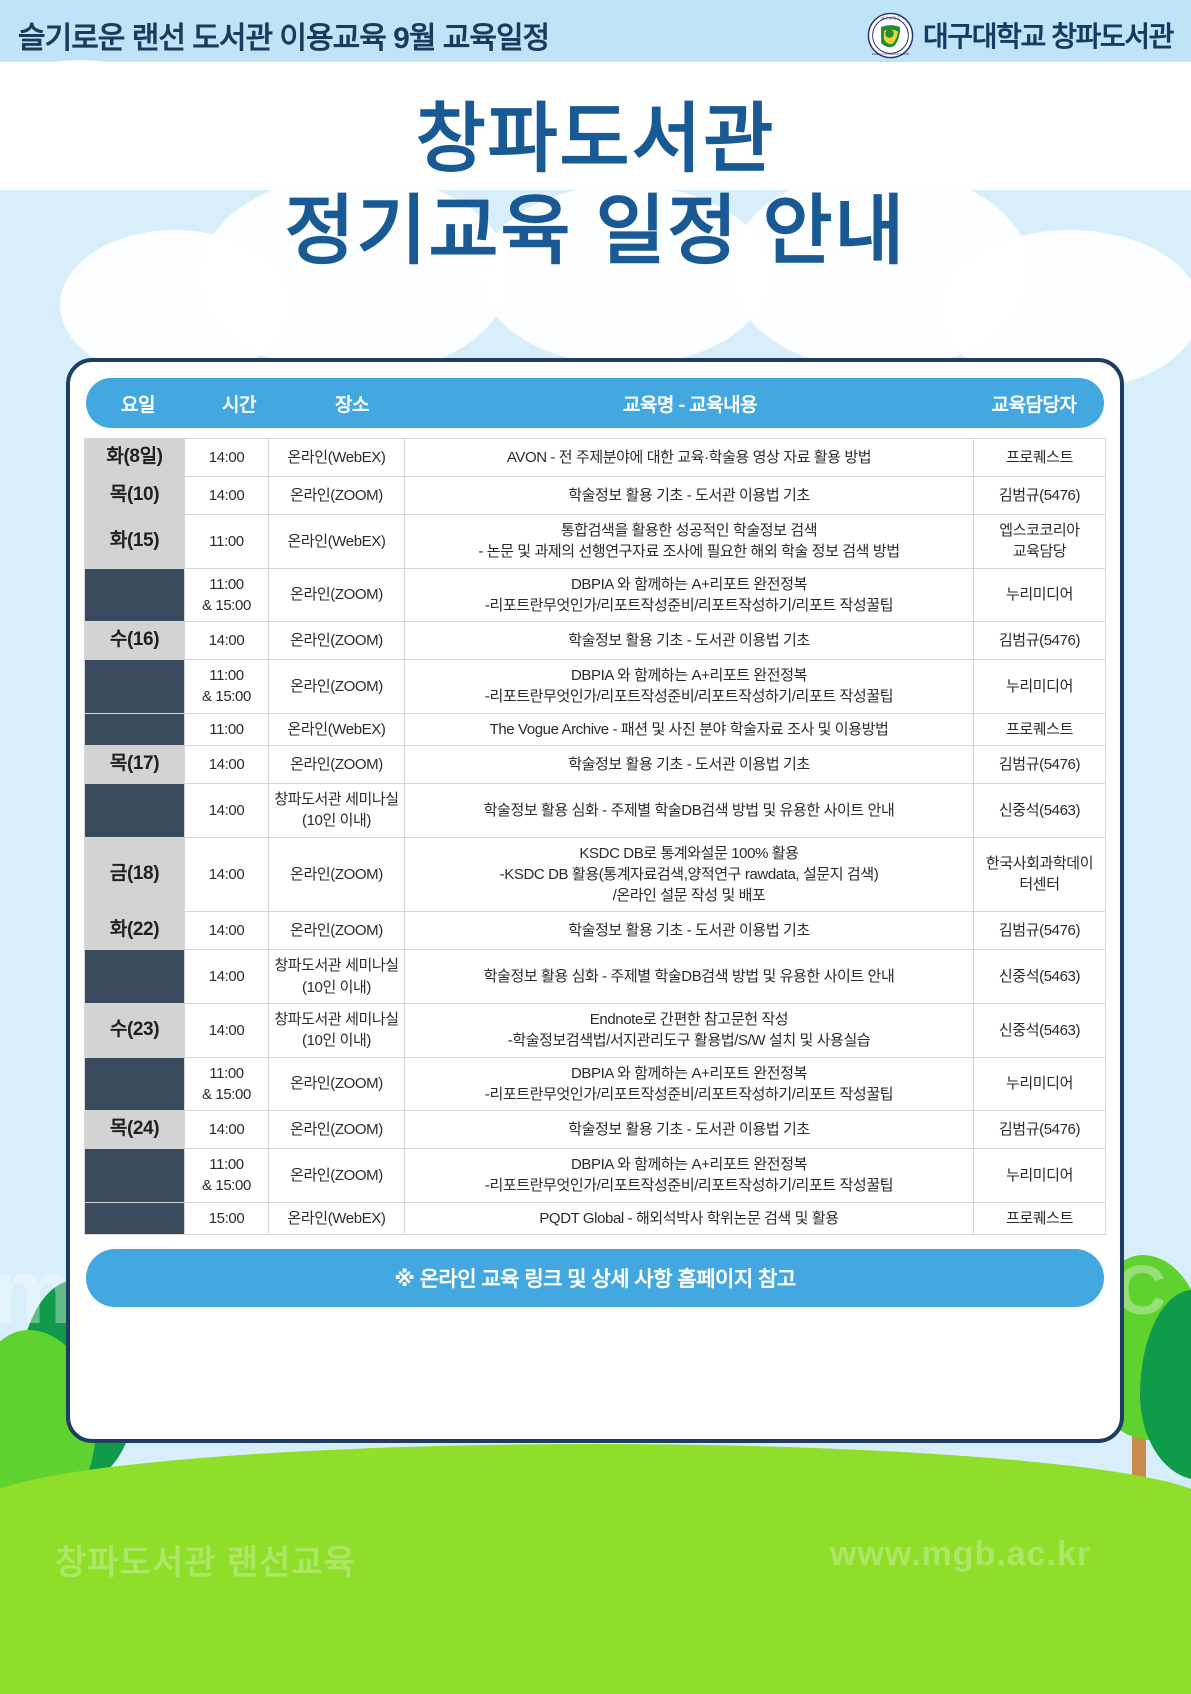  What do you see at coordinates (689, 810) in the screenshot?
I see `cell-course: 학술정보 활용 심화 - 주제별 학술DB검색 방법 및 유용한 사이트 안내` at bounding box center [689, 810].